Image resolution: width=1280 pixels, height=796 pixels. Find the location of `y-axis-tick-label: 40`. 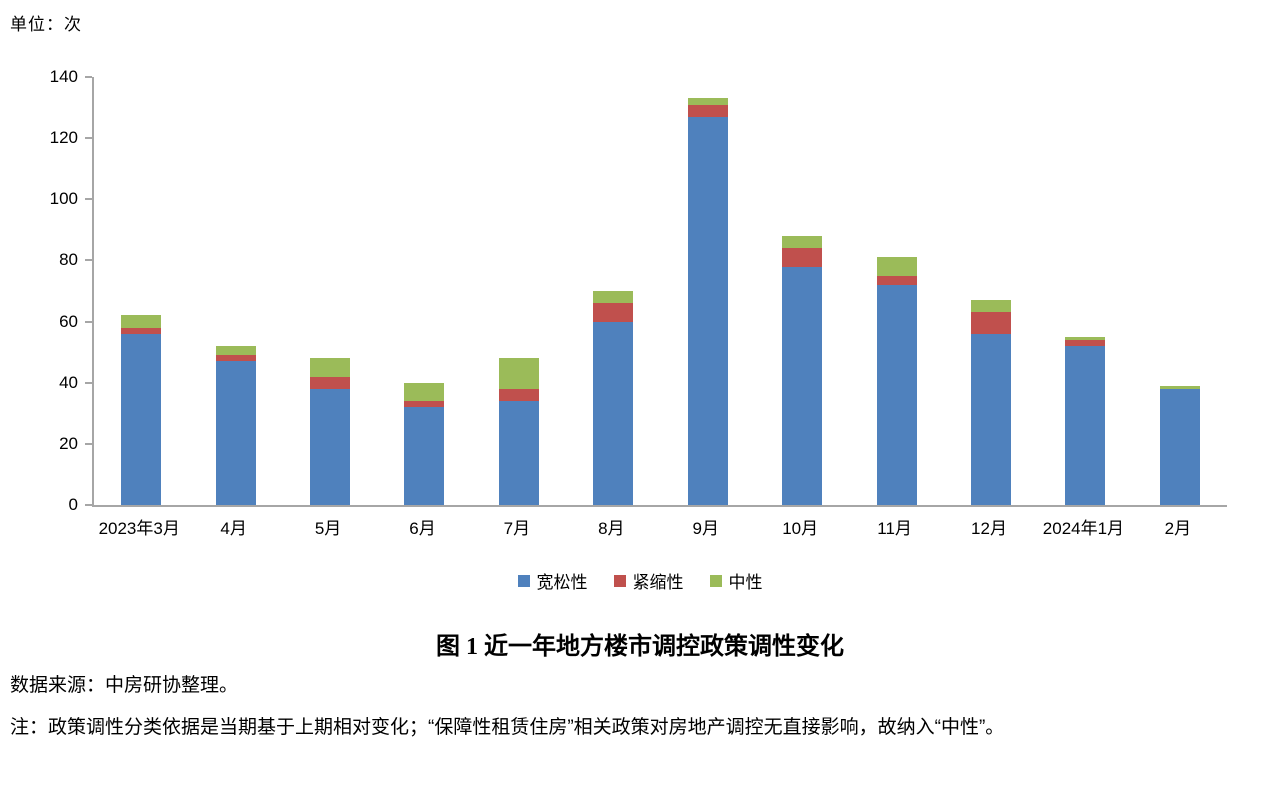

y-axis-tick-label: 40 is located at coordinates (68, 382).